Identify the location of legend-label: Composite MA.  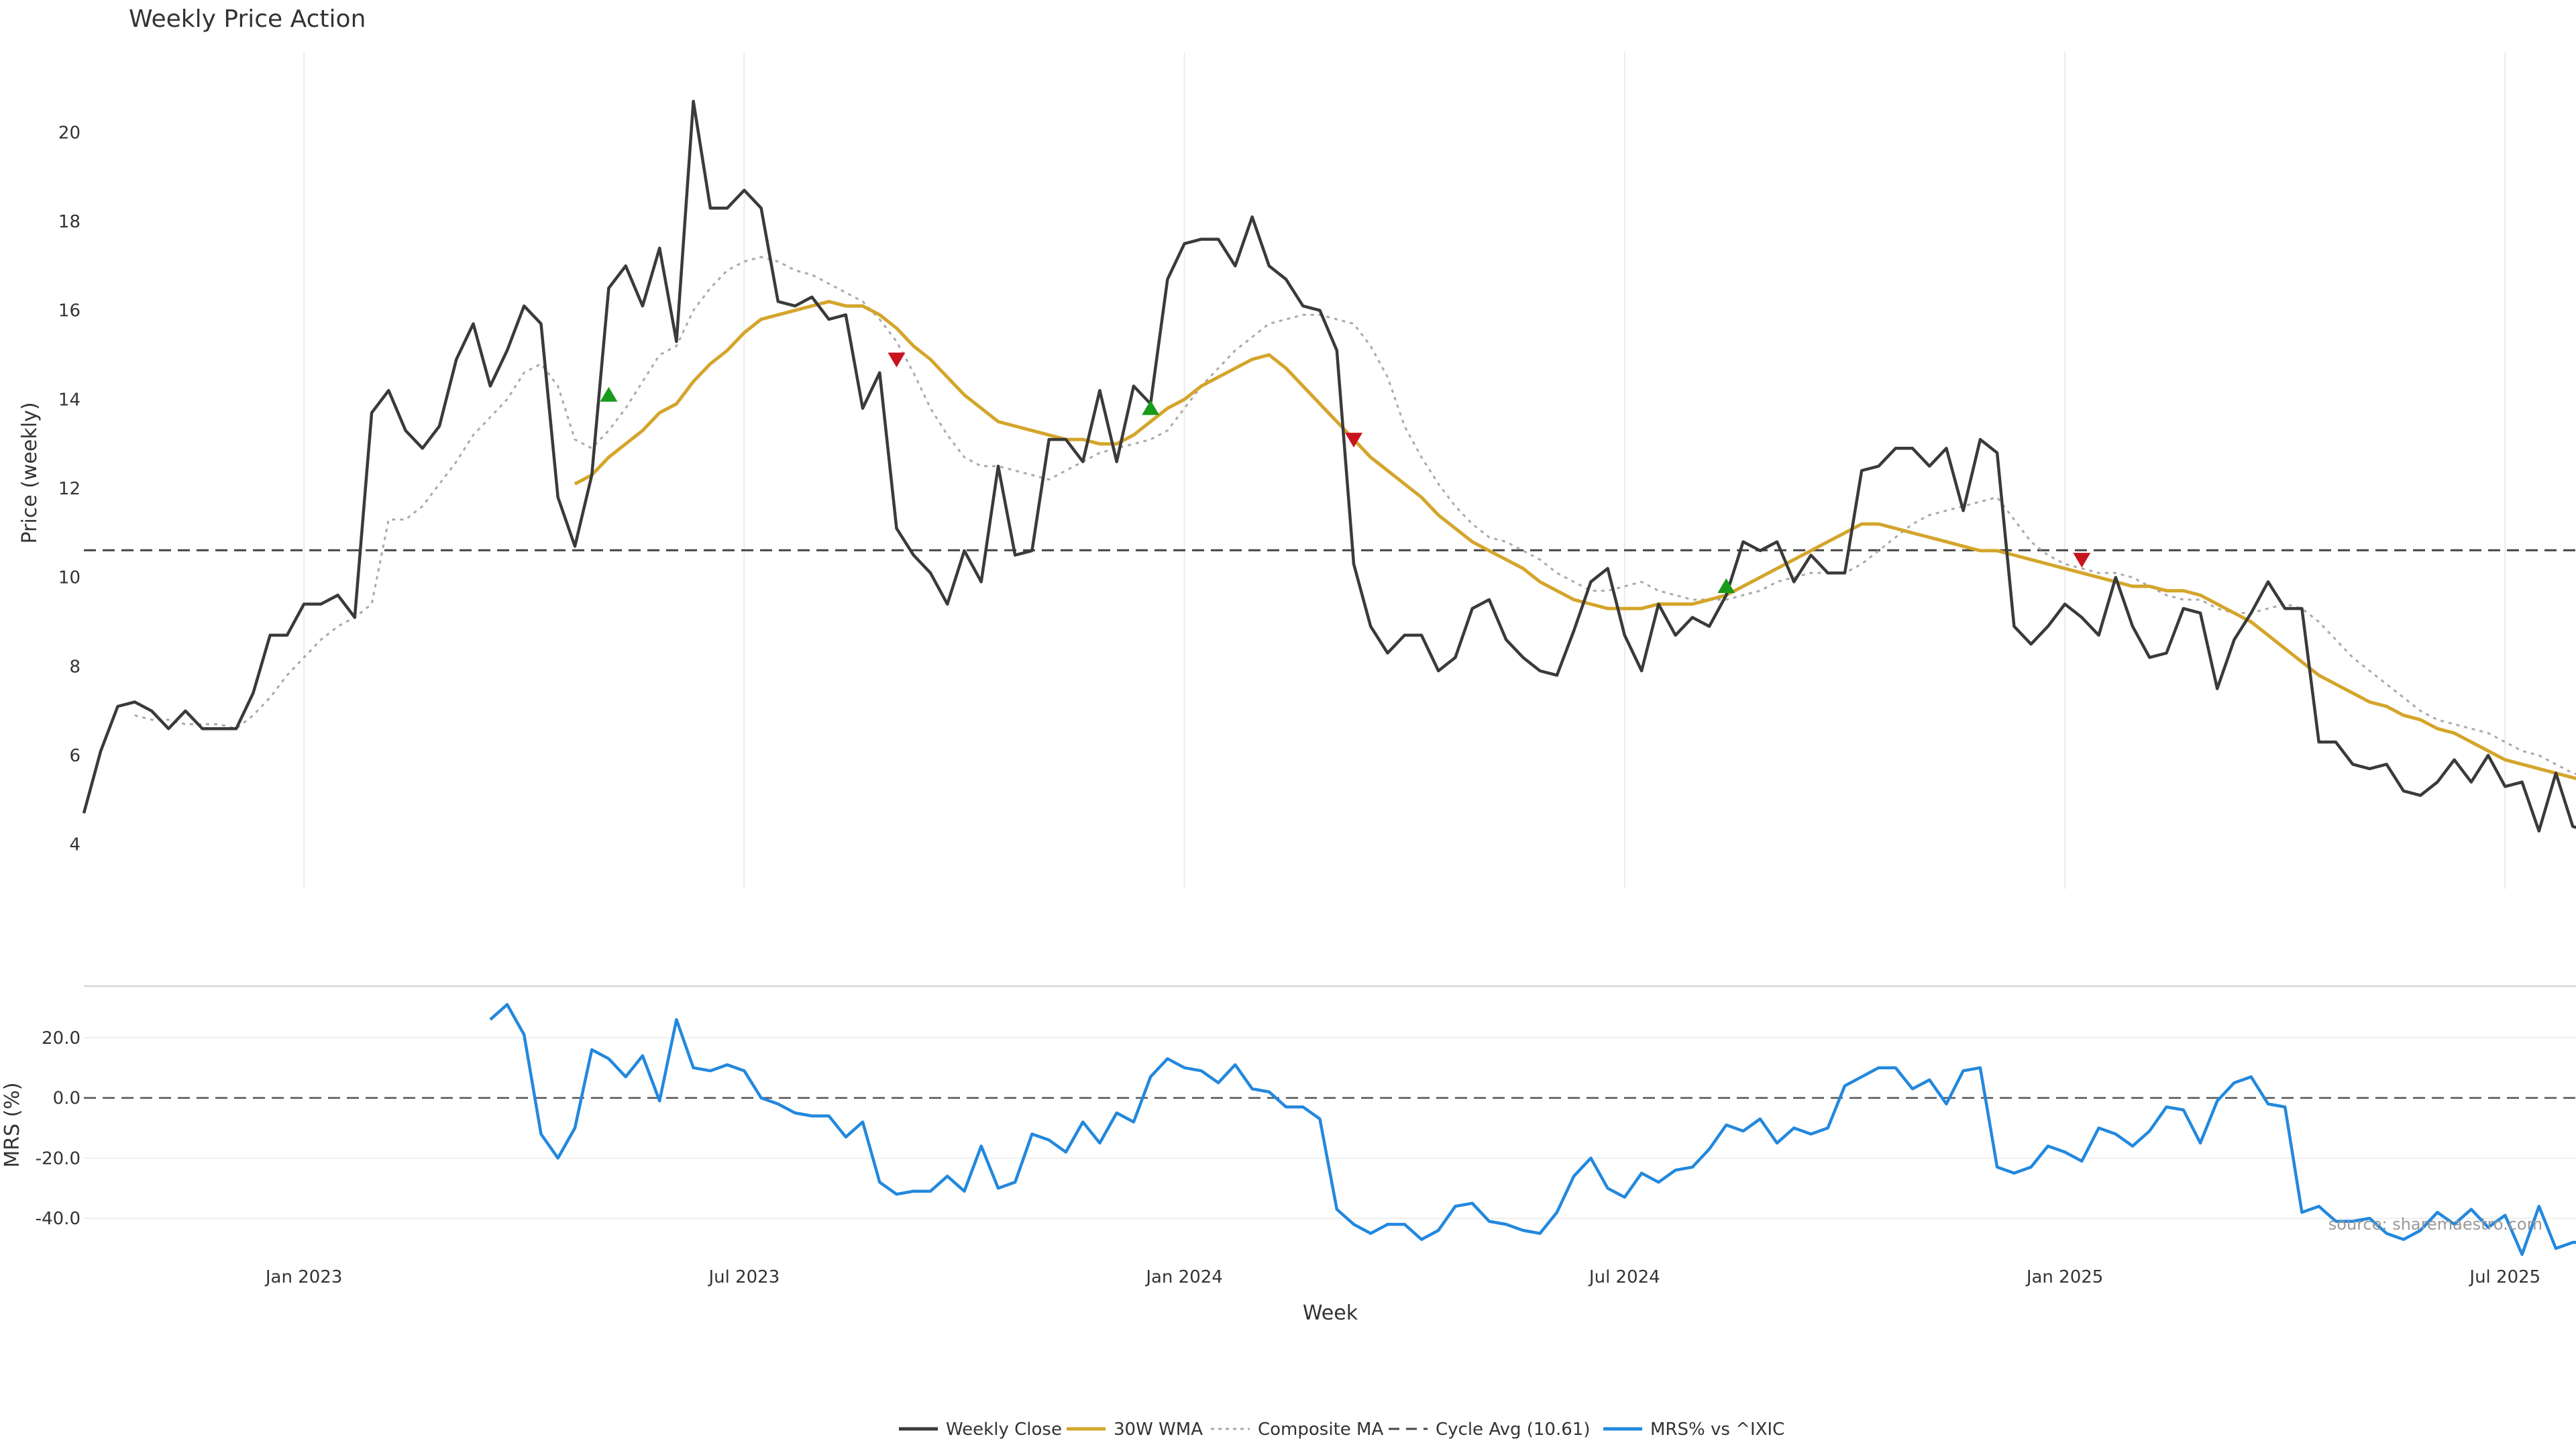
(1320, 1429).